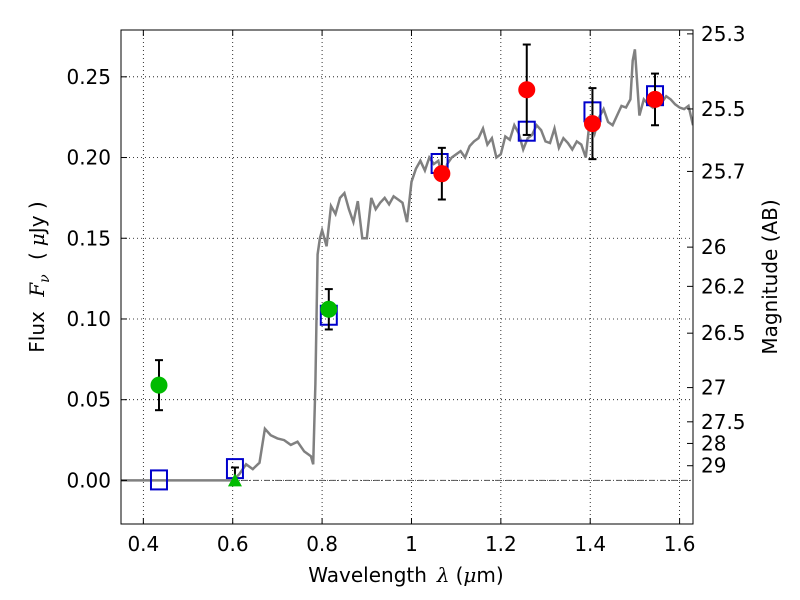  What do you see at coordinates (39, 276) in the screenshot?
I see `y-axis-label: Flux Fν (μJy )` at bounding box center [39, 276].